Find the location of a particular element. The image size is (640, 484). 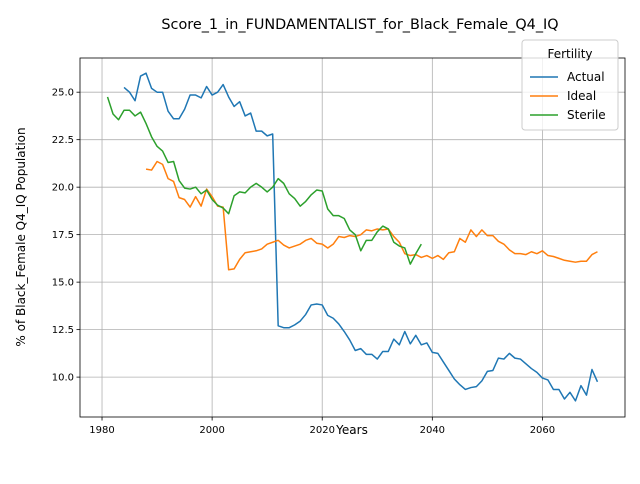

y-tick-label: 17.5 is located at coordinates (63, 235).